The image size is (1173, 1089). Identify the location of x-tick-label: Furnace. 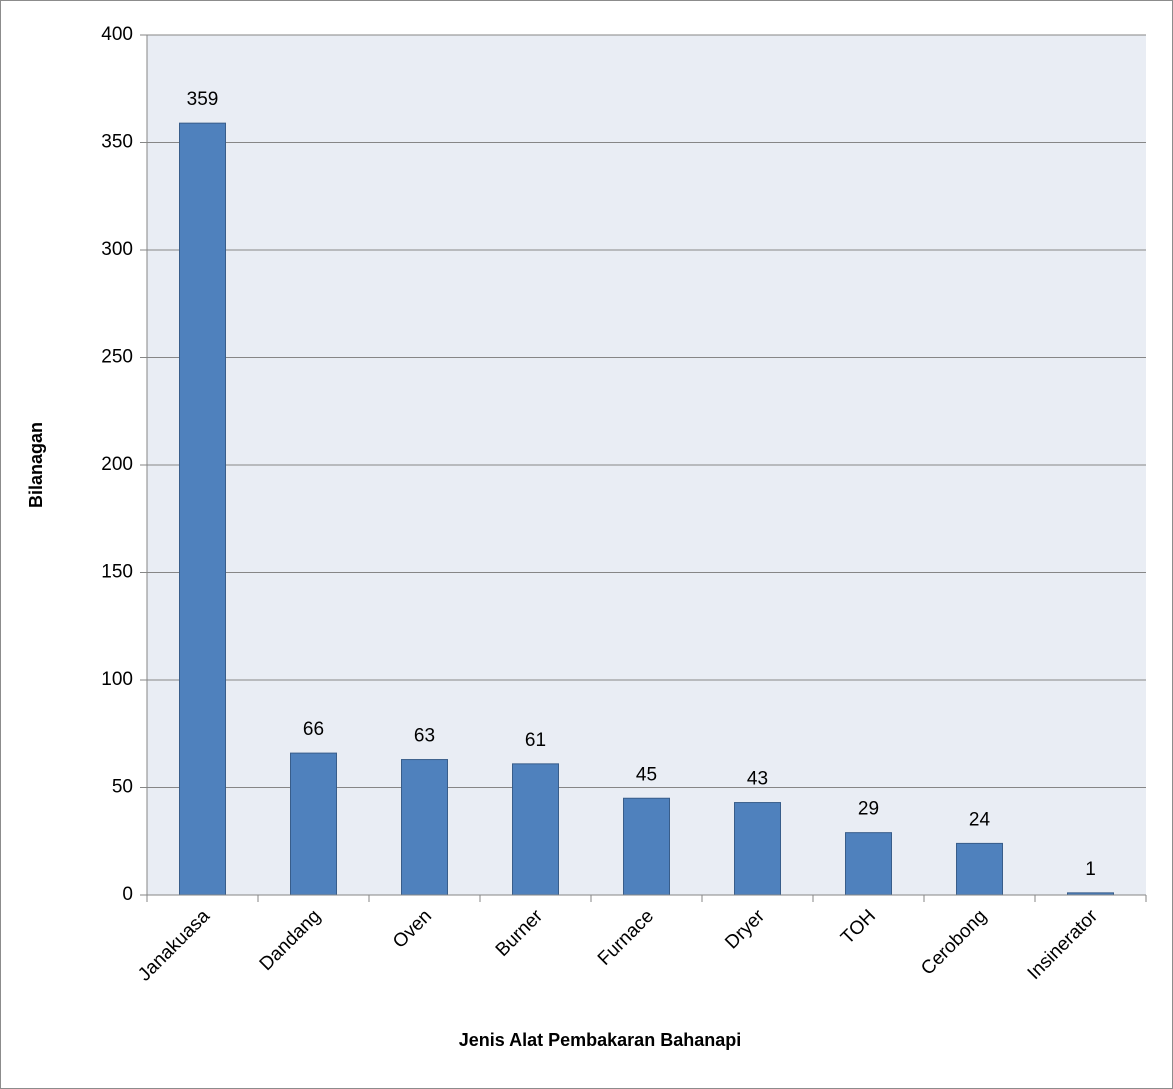
(626, 938).